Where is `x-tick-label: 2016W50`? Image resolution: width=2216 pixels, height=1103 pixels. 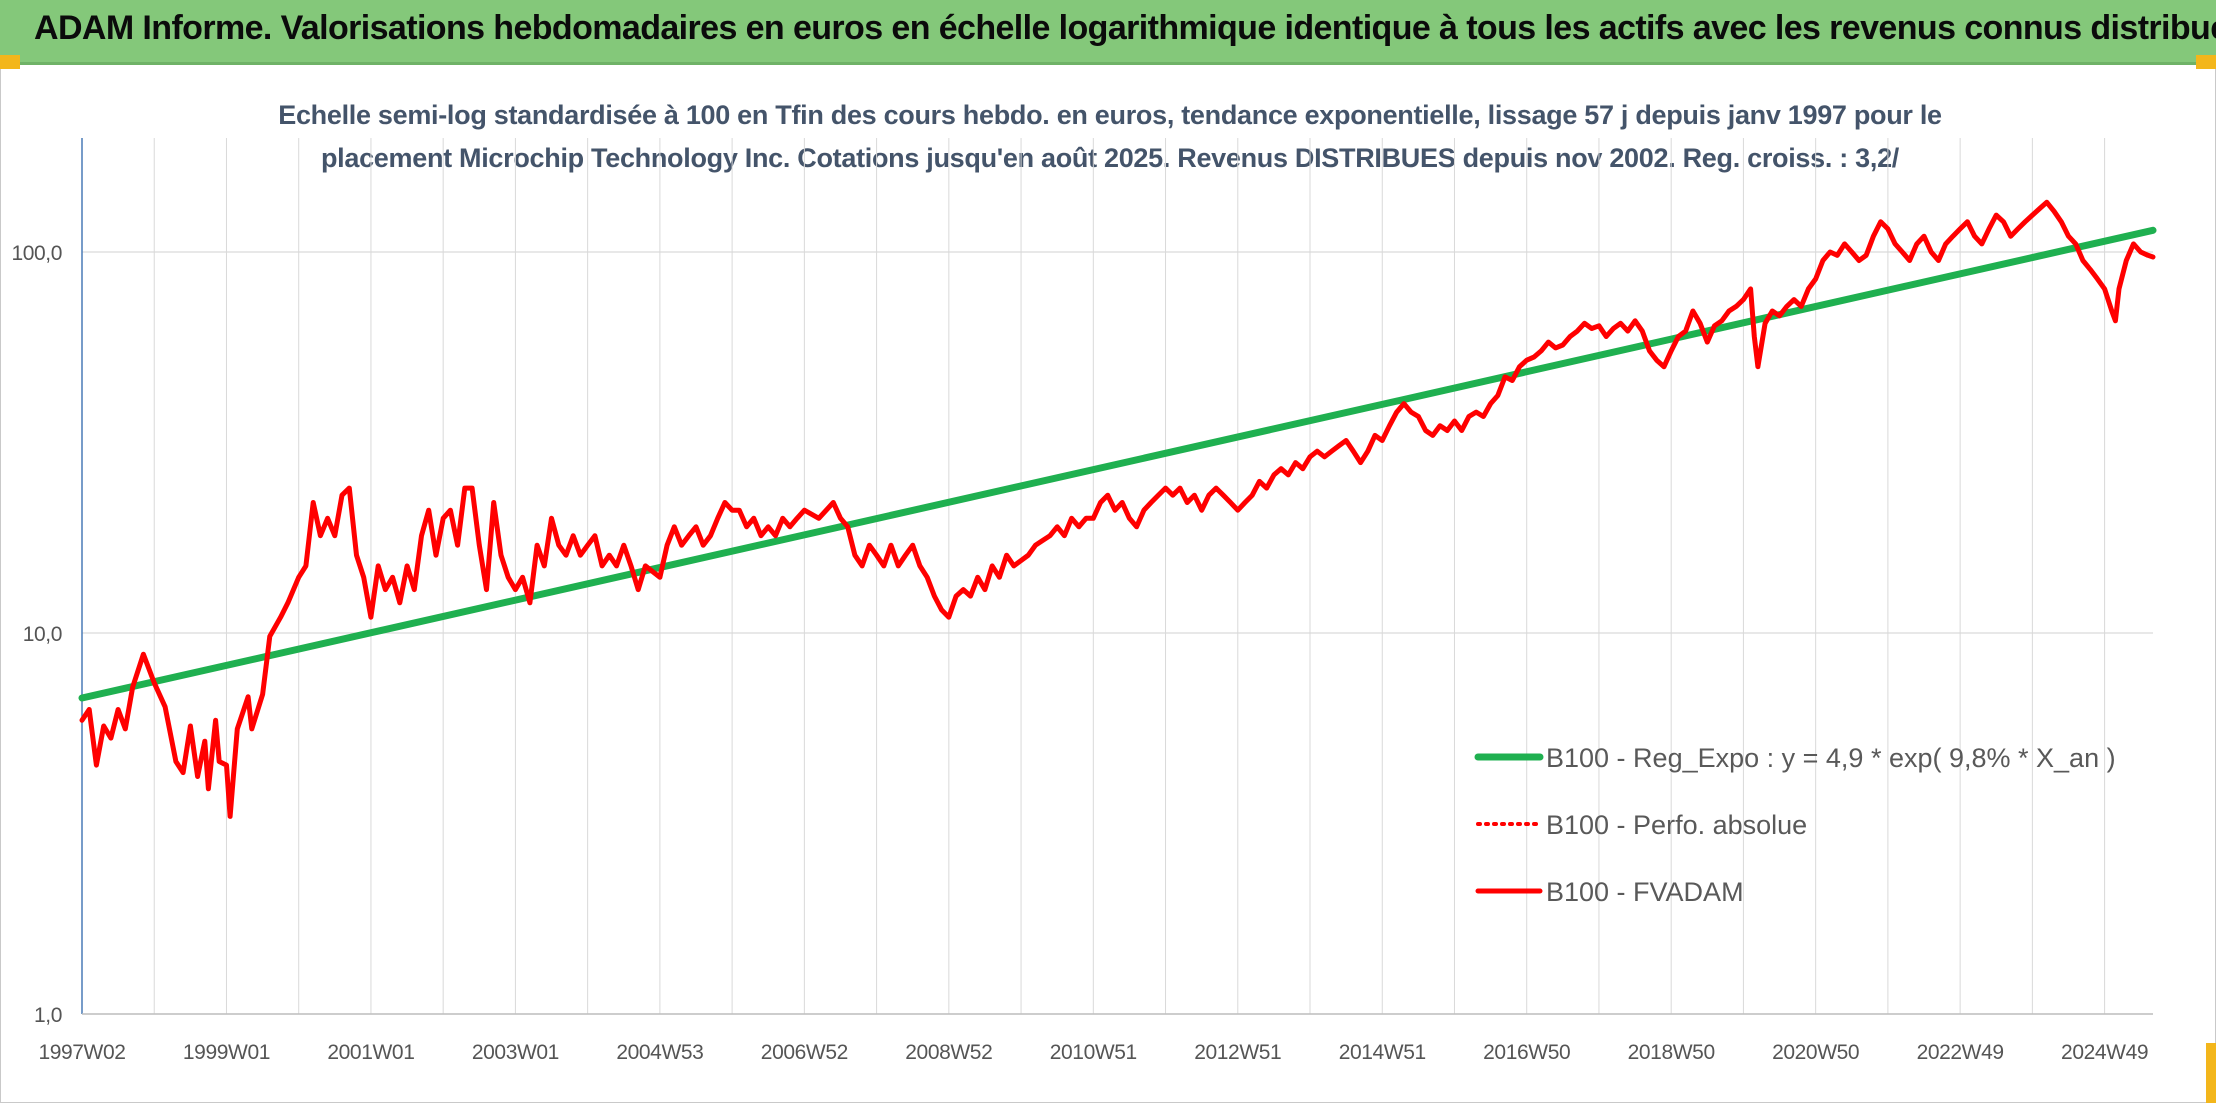
x-tick-label: 2016W50 is located at coordinates (1526, 1052).